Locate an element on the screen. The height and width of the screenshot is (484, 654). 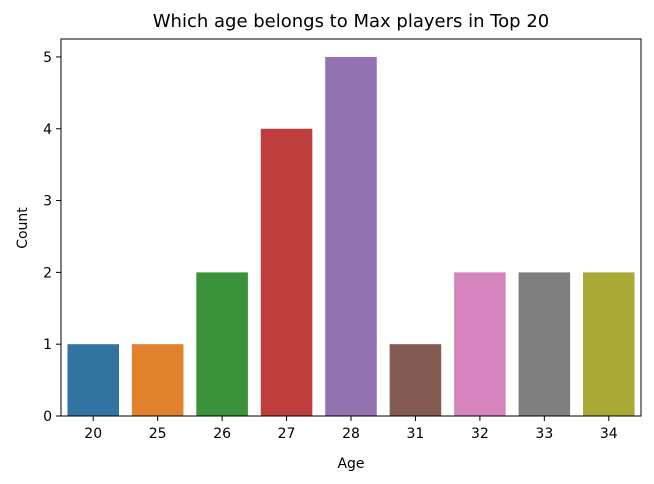
y-axis-label: Count is located at coordinates (23, 228).